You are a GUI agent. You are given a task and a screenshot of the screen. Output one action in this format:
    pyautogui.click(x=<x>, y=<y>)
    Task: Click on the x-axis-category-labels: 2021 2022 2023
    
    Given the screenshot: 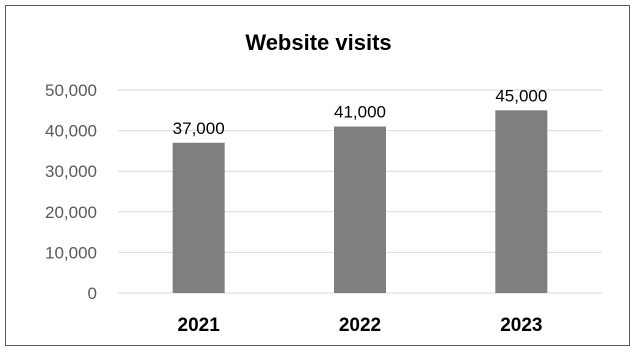 What is the action you would take?
    pyautogui.click(x=360, y=325)
    